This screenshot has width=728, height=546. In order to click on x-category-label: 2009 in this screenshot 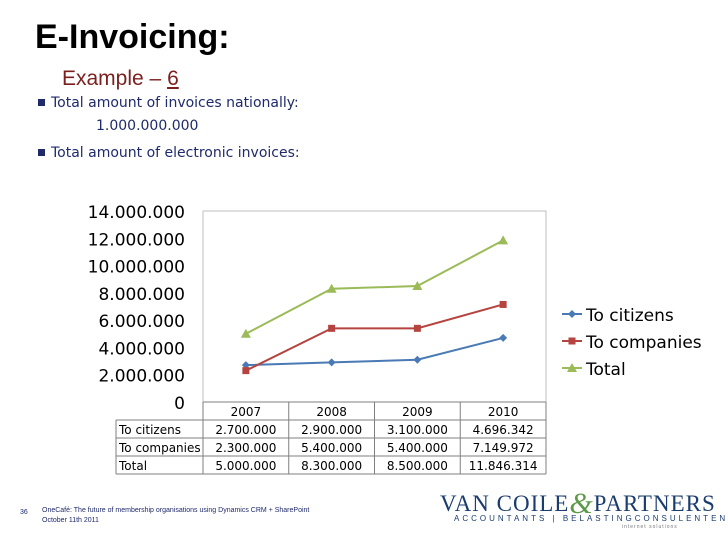, I will do `click(417, 412)`.